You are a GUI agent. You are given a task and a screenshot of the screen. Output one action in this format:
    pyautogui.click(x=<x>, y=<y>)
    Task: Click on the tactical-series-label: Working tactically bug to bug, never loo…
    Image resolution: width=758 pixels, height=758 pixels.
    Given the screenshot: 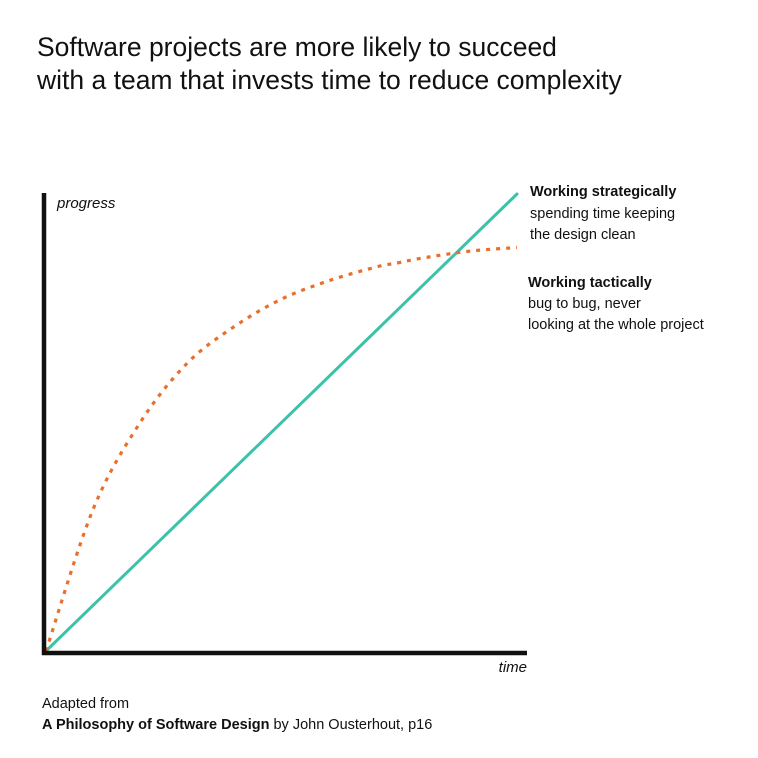 What is the action you would take?
    pyautogui.click(x=616, y=304)
    